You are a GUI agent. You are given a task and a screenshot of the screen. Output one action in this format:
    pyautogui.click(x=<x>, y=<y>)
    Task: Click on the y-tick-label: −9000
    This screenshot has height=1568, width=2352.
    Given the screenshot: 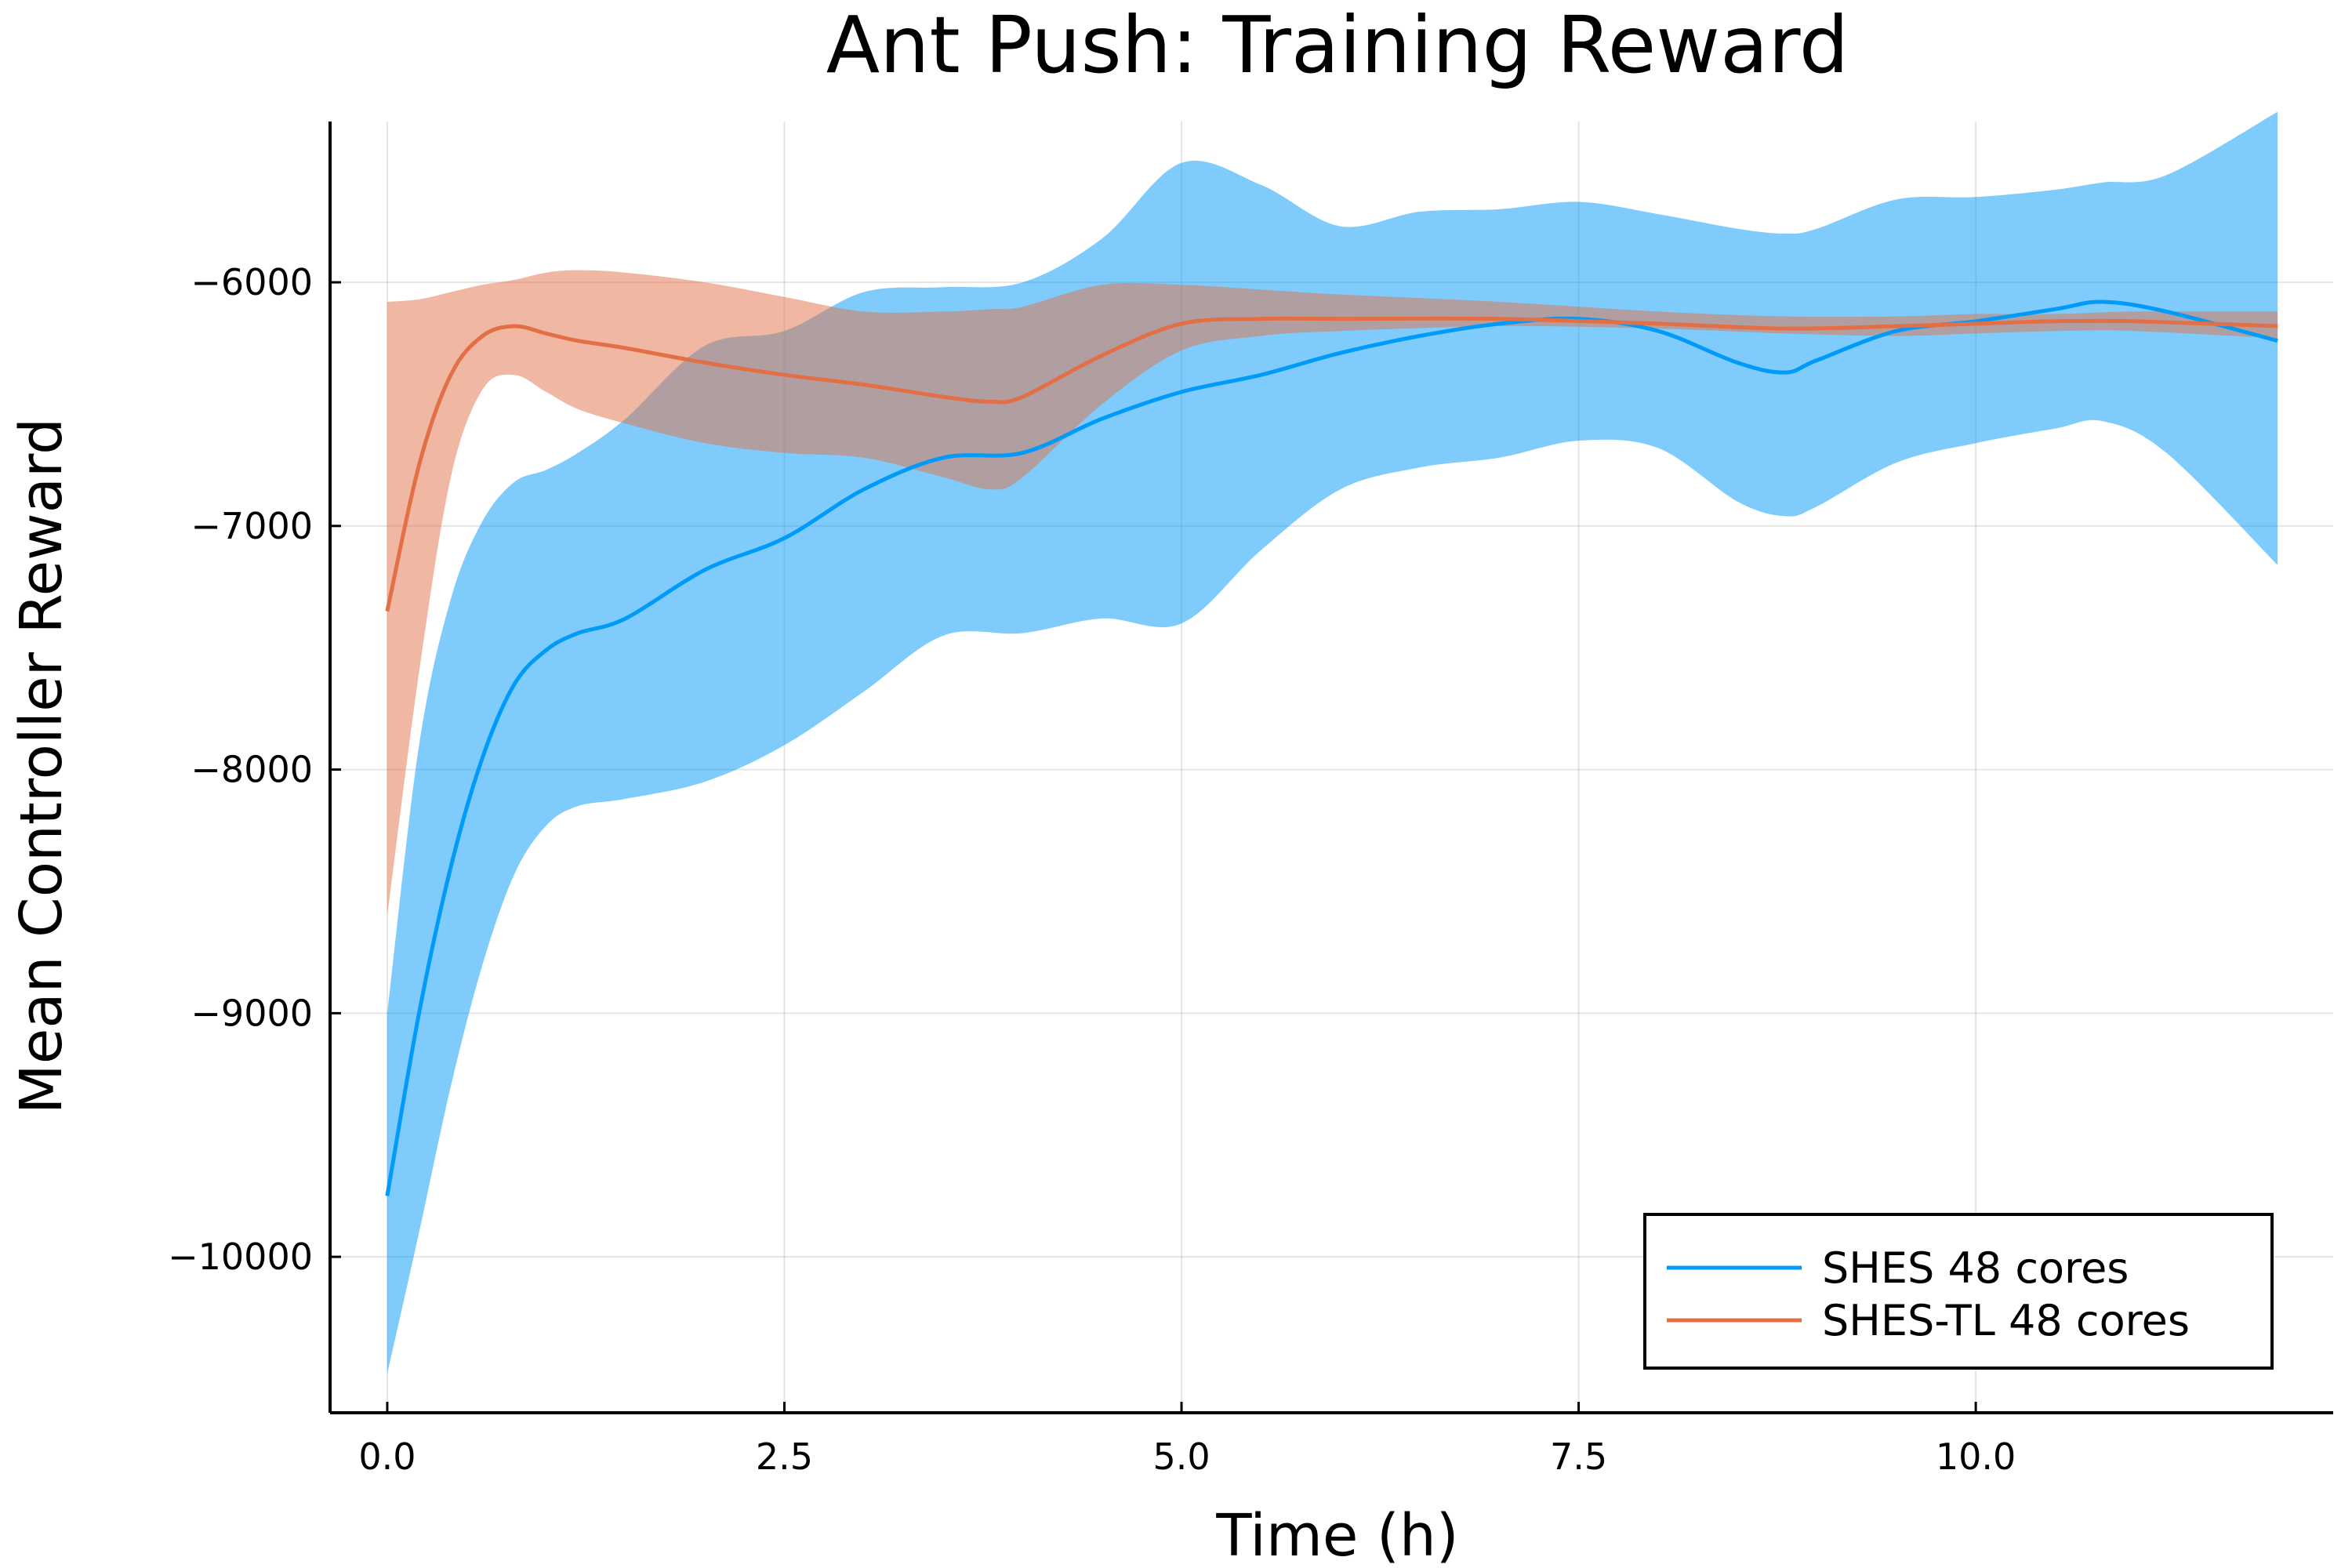 What is the action you would take?
    pyautogui.click(x=252, y=1013)
    